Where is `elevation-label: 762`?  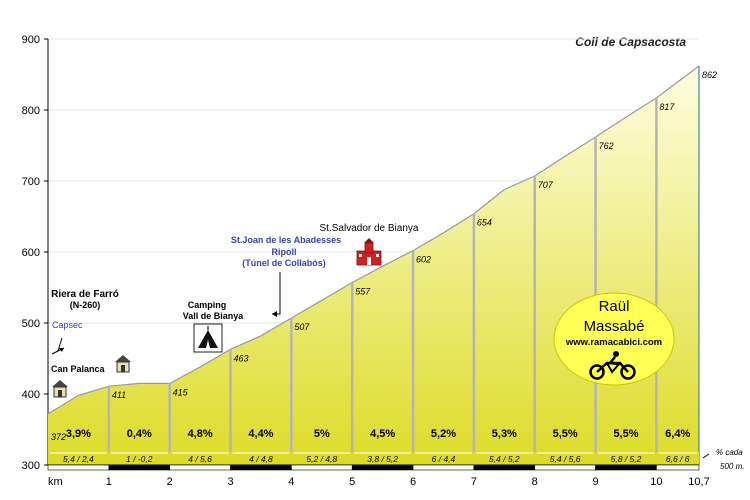 elevation-label: 762 is located at coordinates (606, 146).